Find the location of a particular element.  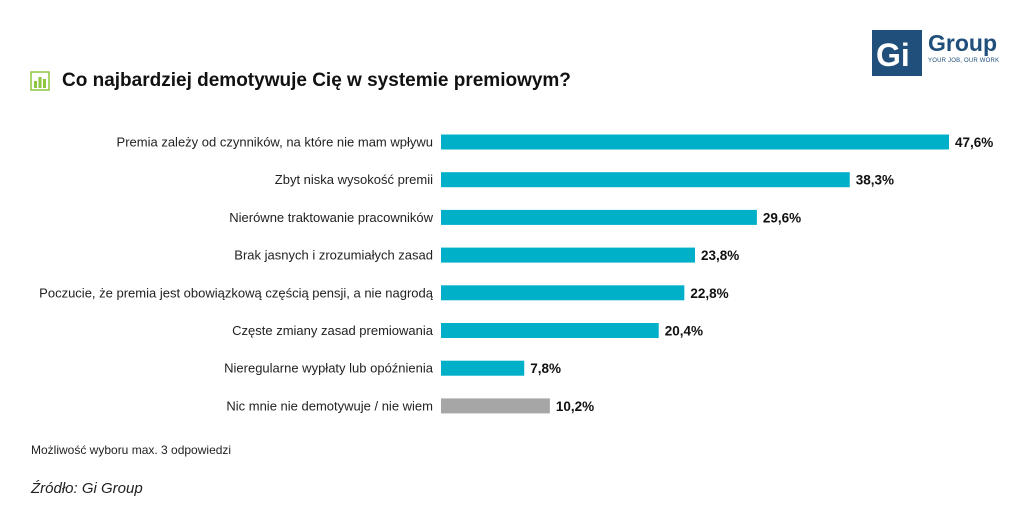

value-label: 38,3% is located at coordinates (875, 180).